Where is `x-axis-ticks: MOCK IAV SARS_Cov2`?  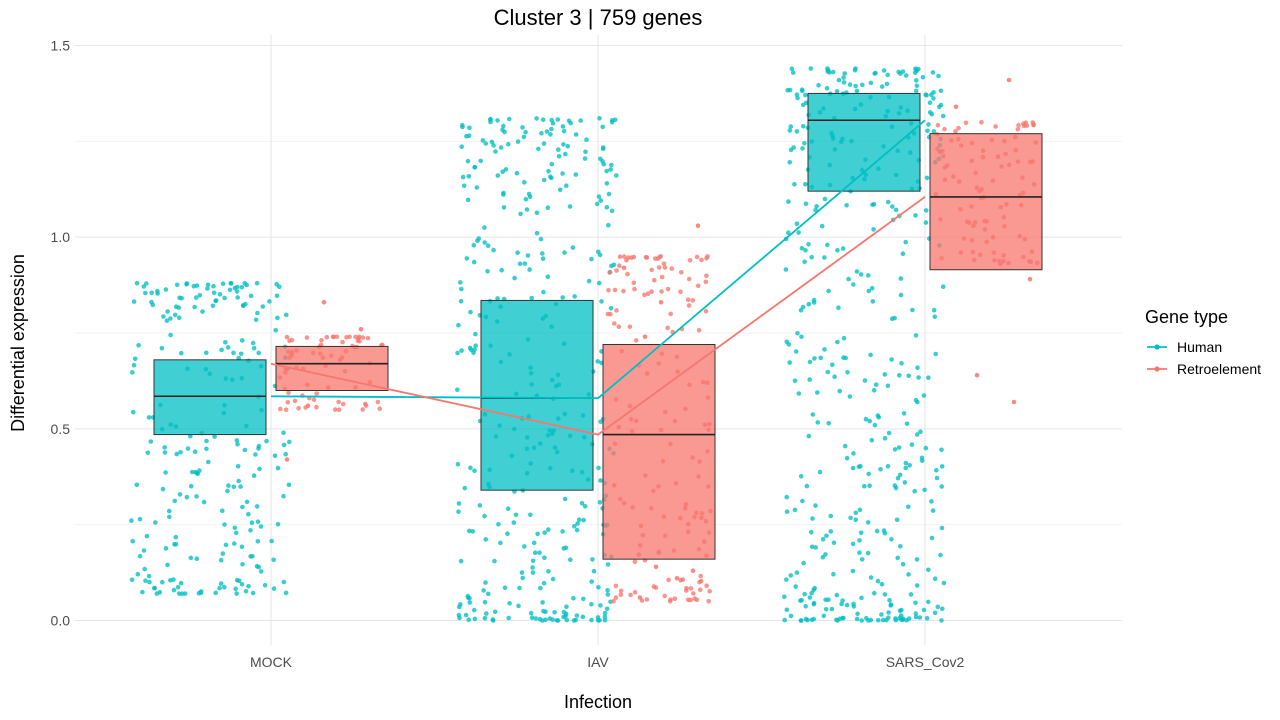 x-axis-ticks: MOCK IAV SARS_Cov2 is located at coordinates (607, 662).